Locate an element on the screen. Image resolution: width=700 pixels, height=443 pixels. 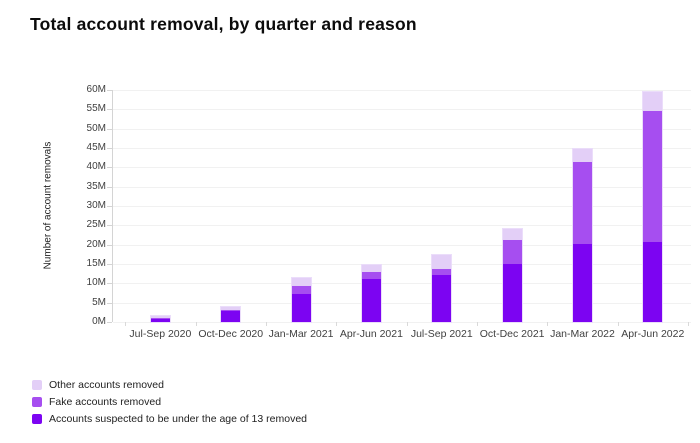
y-axis-title: Number of account removals is located at coordinates (48, 205).